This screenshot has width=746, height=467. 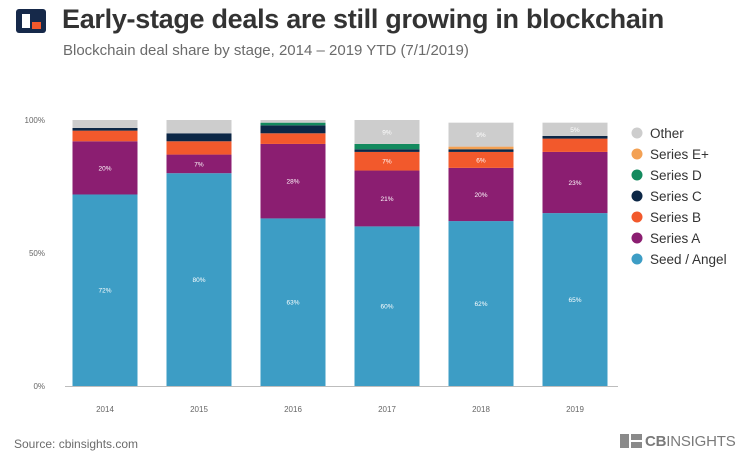 I want to click on x-tick-label: 2018, so click(x=481, y=409).